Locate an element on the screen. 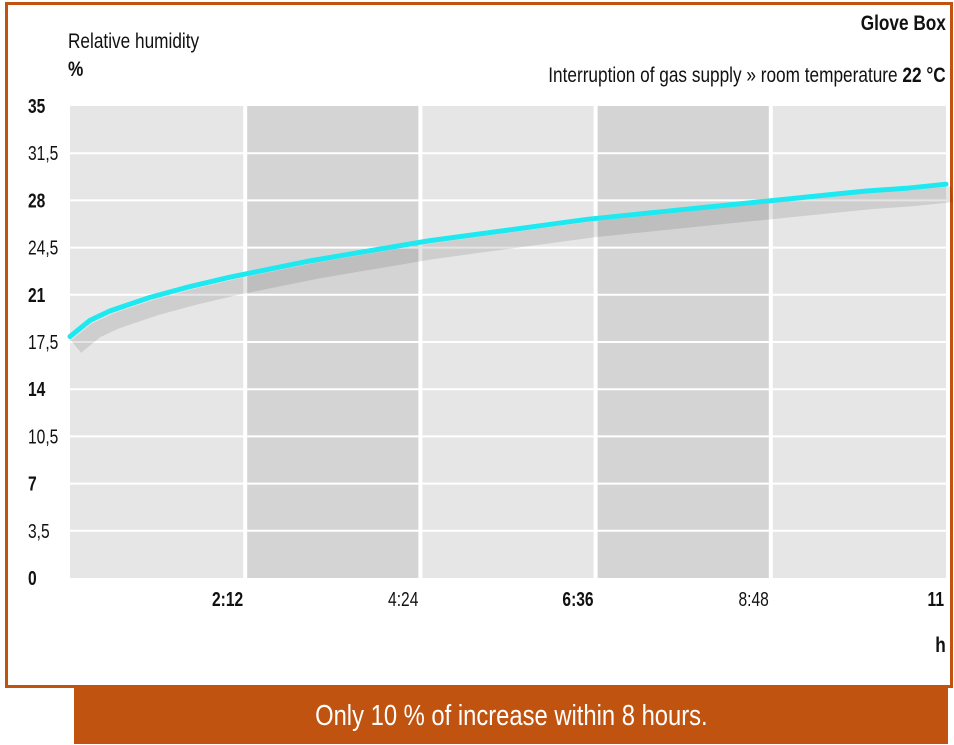 This screenshot has width=954, height=745. y-tick-label-4: 14 is located at coordinates (36, 389).